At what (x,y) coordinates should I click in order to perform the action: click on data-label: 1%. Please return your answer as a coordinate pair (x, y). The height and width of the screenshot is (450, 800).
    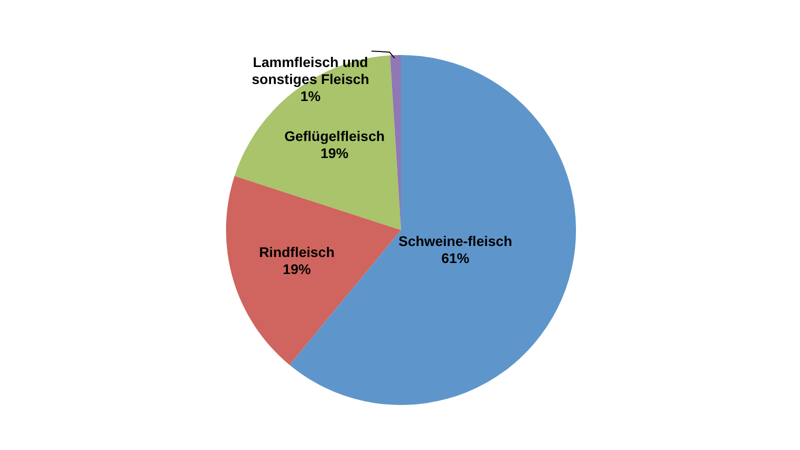
    Looking at the image, I should click on (311, 96).